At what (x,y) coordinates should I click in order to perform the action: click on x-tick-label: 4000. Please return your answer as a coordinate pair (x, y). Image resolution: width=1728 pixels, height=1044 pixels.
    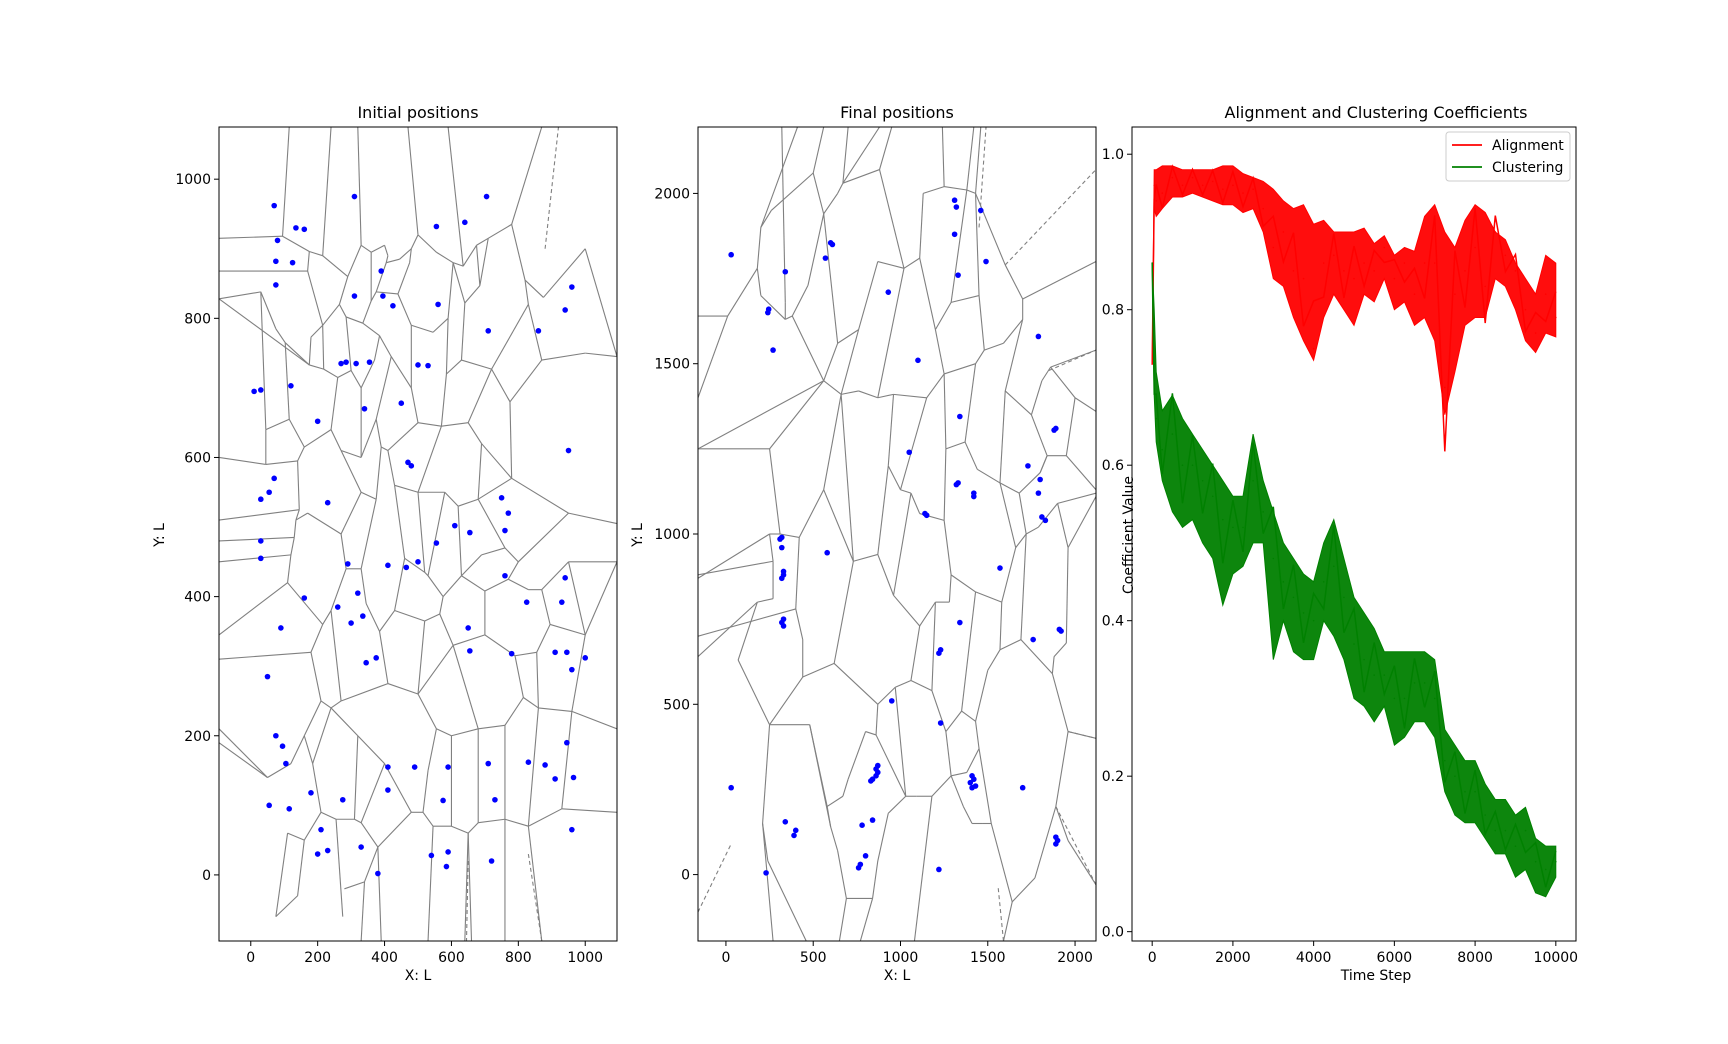
    Looking at the image, I should click on (1314, 958).